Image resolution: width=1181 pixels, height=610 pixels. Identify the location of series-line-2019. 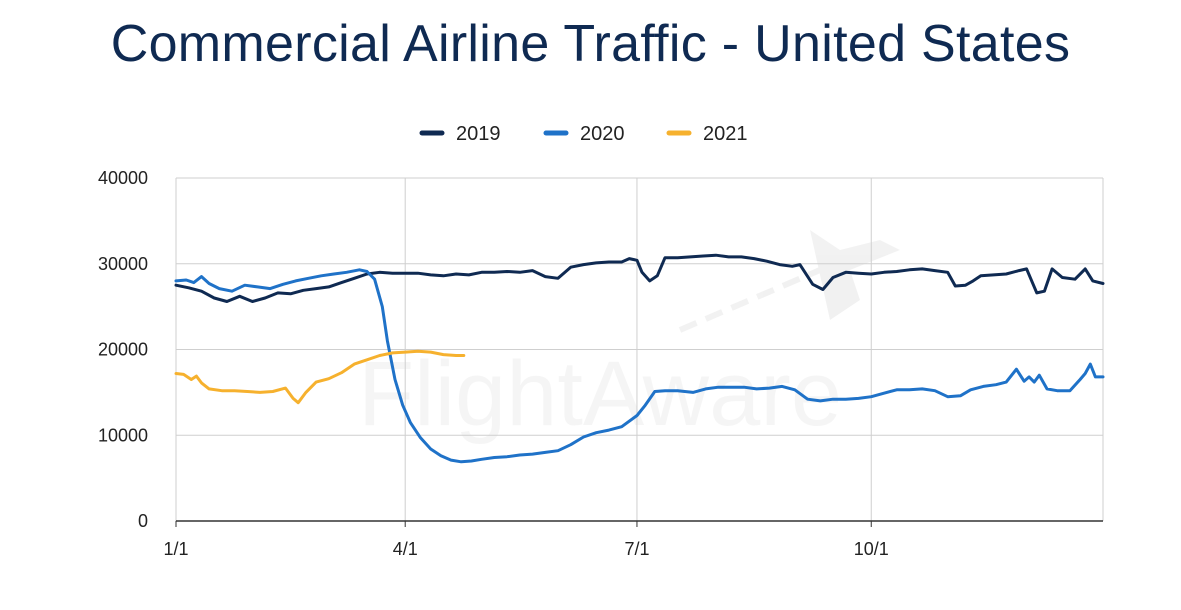
(639, 278).